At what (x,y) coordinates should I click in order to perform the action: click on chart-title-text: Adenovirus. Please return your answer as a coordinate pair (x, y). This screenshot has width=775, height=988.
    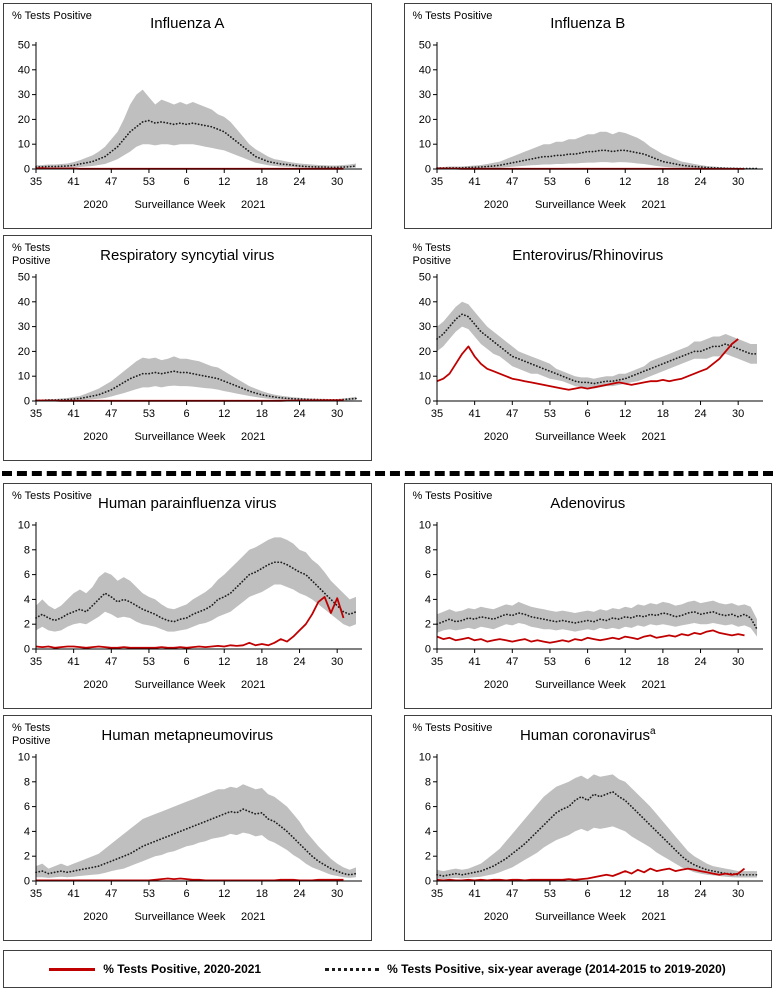
    Looking at the image, I should click on (587, 503).